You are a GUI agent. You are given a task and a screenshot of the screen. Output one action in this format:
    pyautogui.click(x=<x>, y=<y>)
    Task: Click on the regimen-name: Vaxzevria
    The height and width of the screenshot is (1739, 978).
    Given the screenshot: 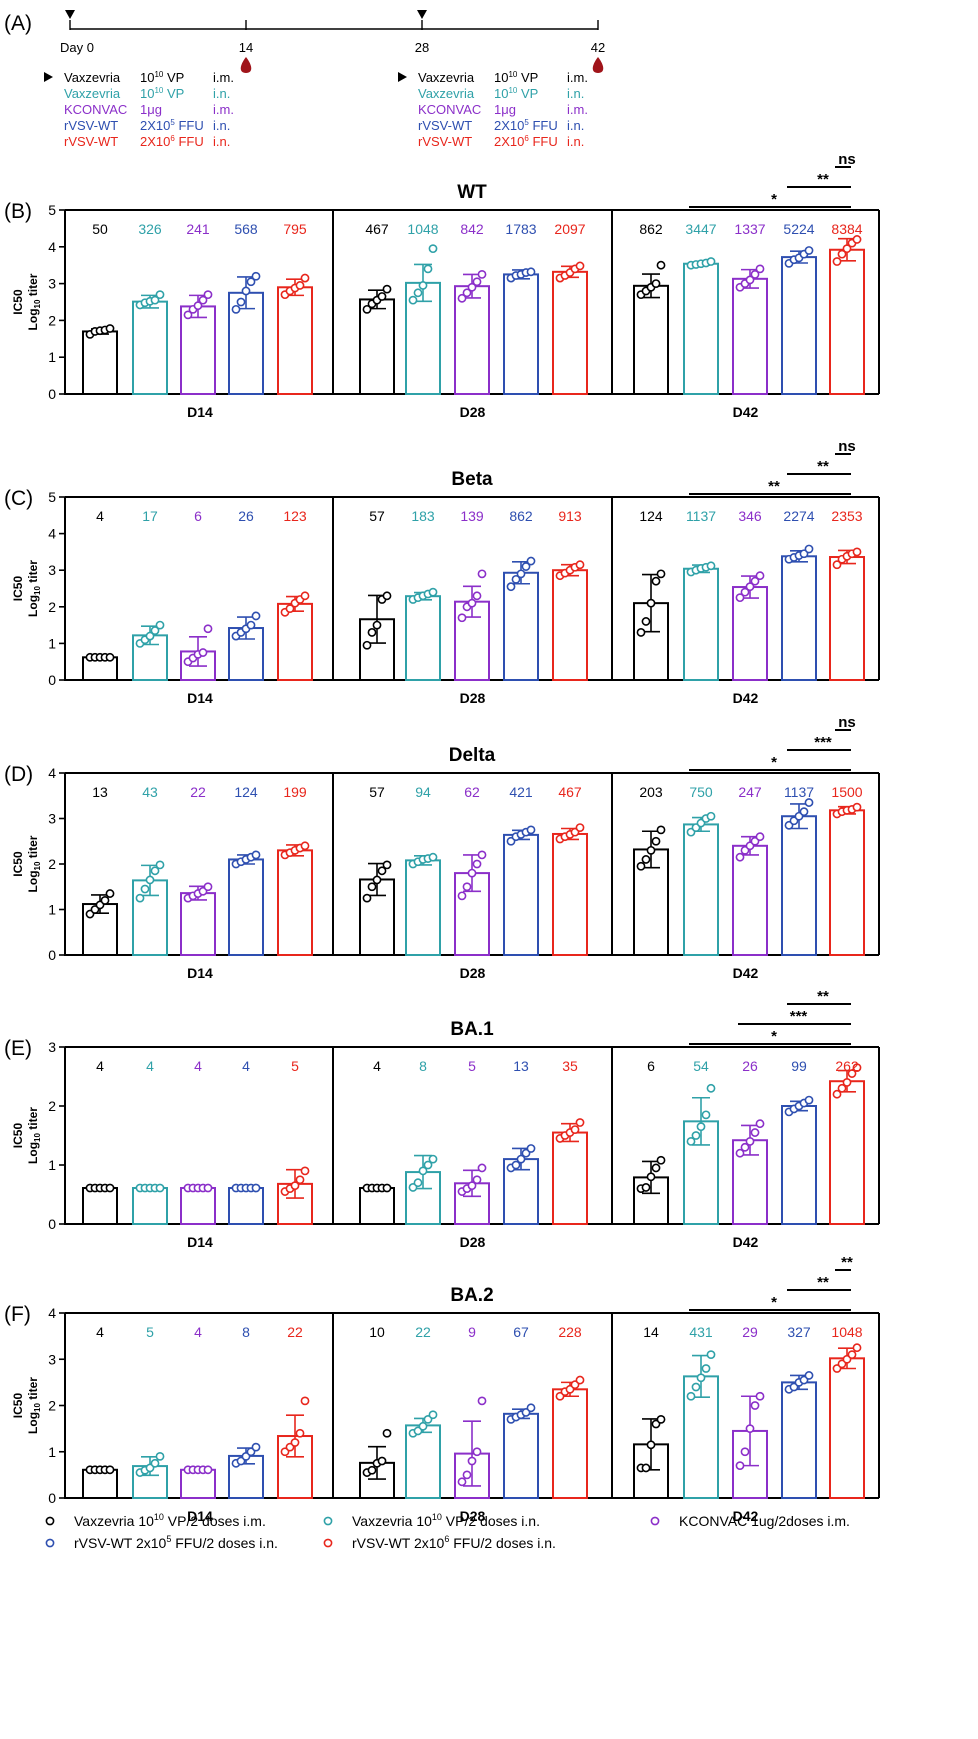 What is the action you would take?
    pyautogui.click(x=446, y=77)
    